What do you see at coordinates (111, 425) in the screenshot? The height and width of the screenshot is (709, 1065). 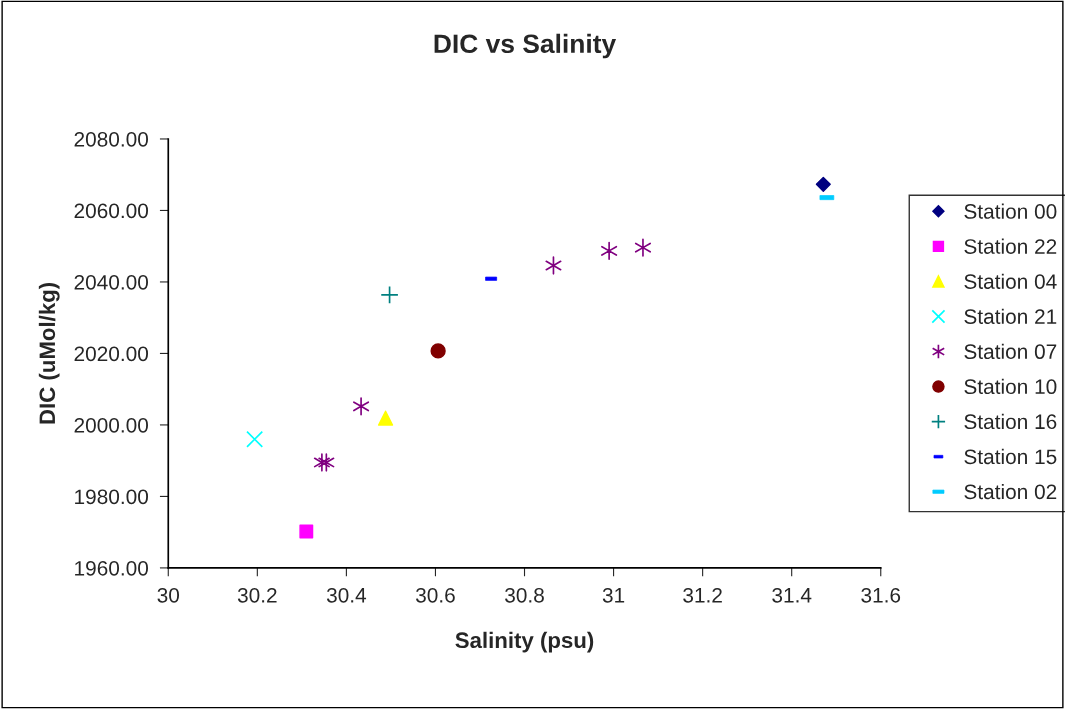 I see `y-tick-label: 2000.00` at bounding box center [111, 425].